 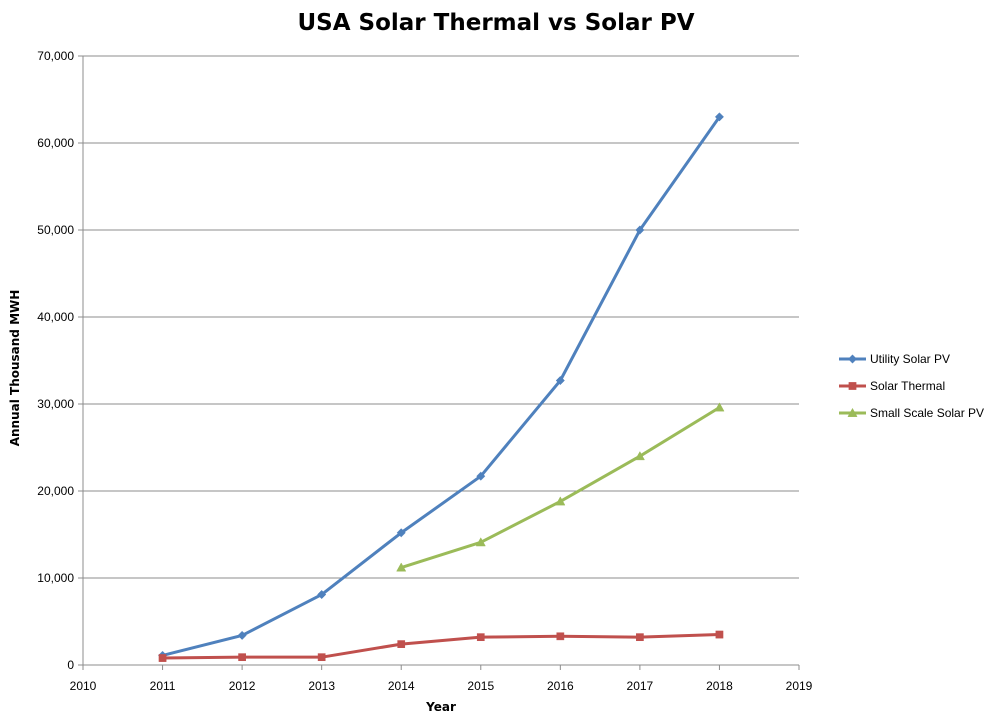 I want to click on y-tick-label: 40,000, so click(x=55, y=317).